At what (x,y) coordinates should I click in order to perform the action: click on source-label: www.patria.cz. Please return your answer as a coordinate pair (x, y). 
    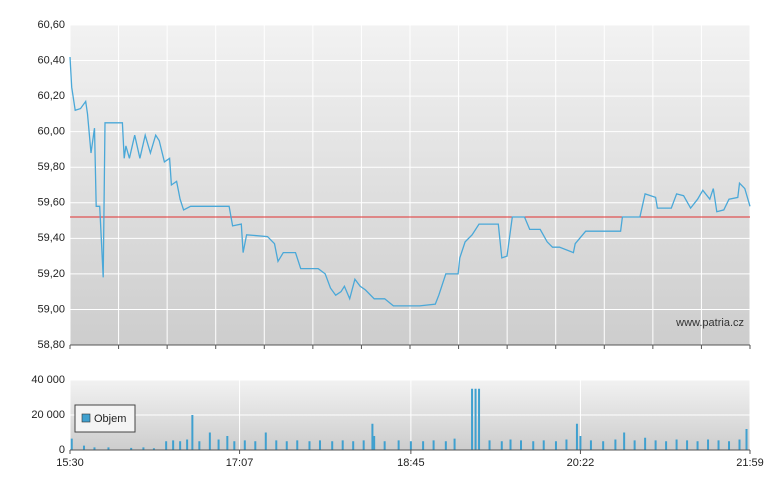
    Looking at the image, I should click on (709, 323).